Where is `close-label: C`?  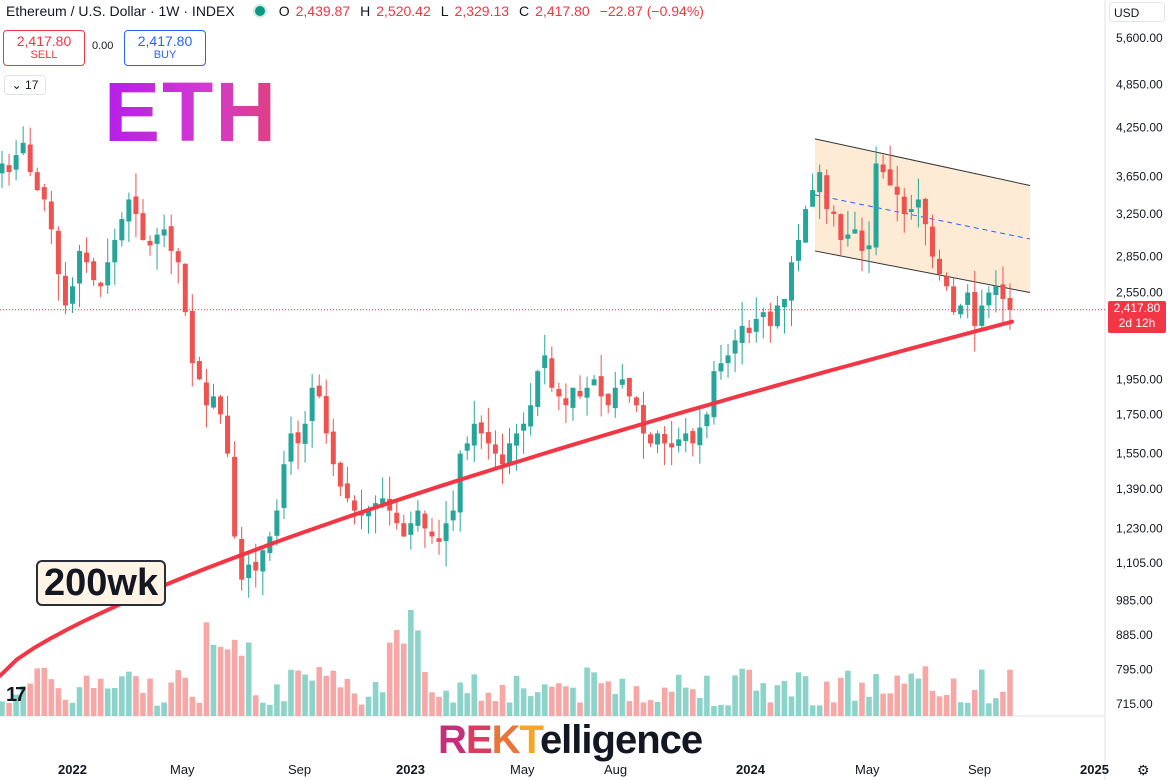
close-label: C is located at coordinates (524, 11).